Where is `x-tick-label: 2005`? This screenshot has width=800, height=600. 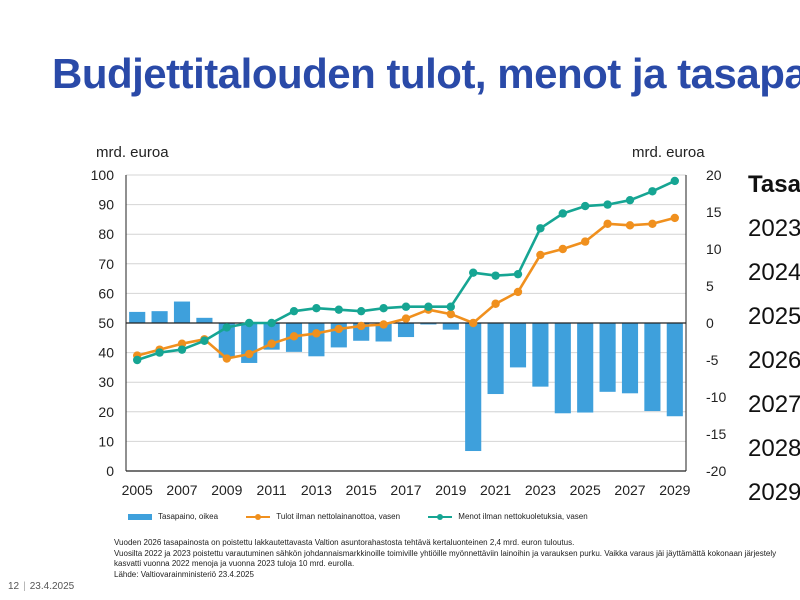 x-tick-label: 2005 is located at coordinates (137, 490).